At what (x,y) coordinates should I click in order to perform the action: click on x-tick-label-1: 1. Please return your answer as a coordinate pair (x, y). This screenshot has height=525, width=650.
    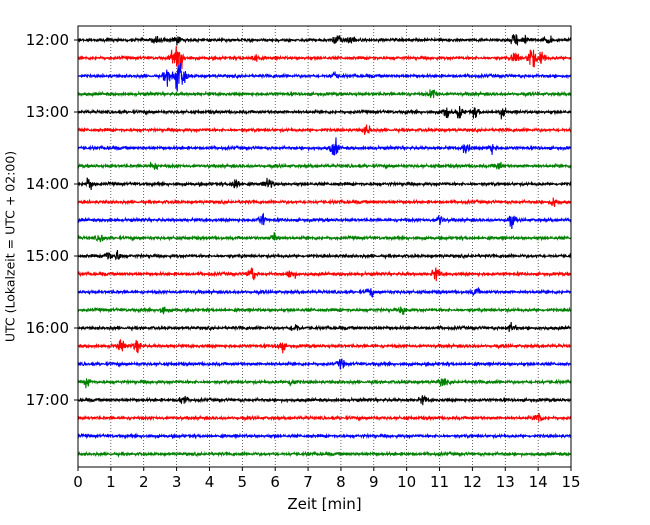
    Looking at the image, I should click on (111, 482).